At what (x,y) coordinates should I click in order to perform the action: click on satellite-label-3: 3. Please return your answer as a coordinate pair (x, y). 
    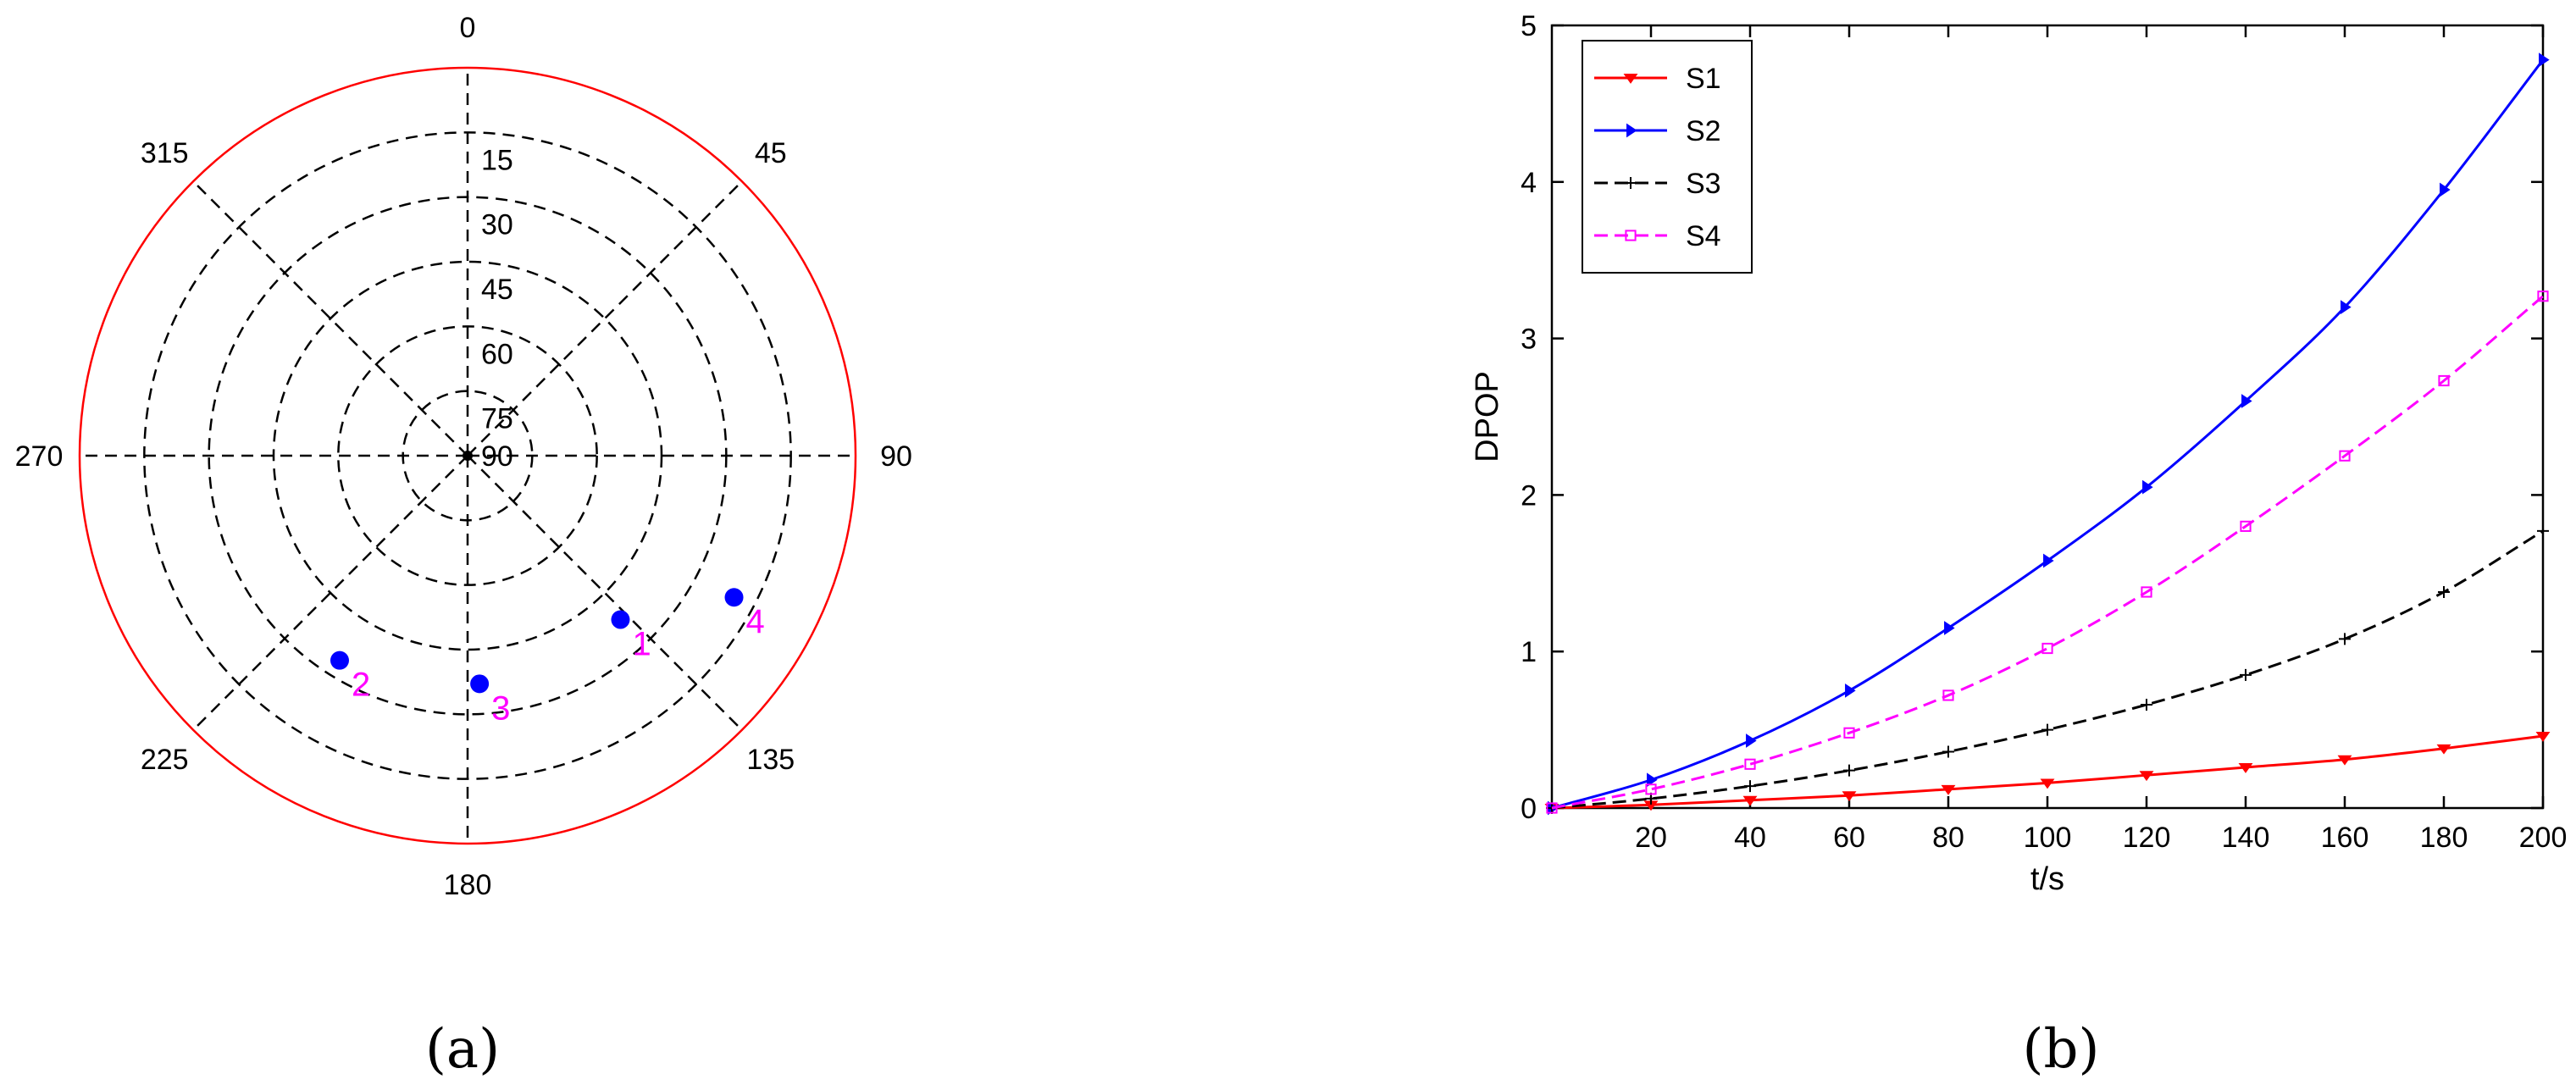
    Looking at the image, I should click on (500, 708).